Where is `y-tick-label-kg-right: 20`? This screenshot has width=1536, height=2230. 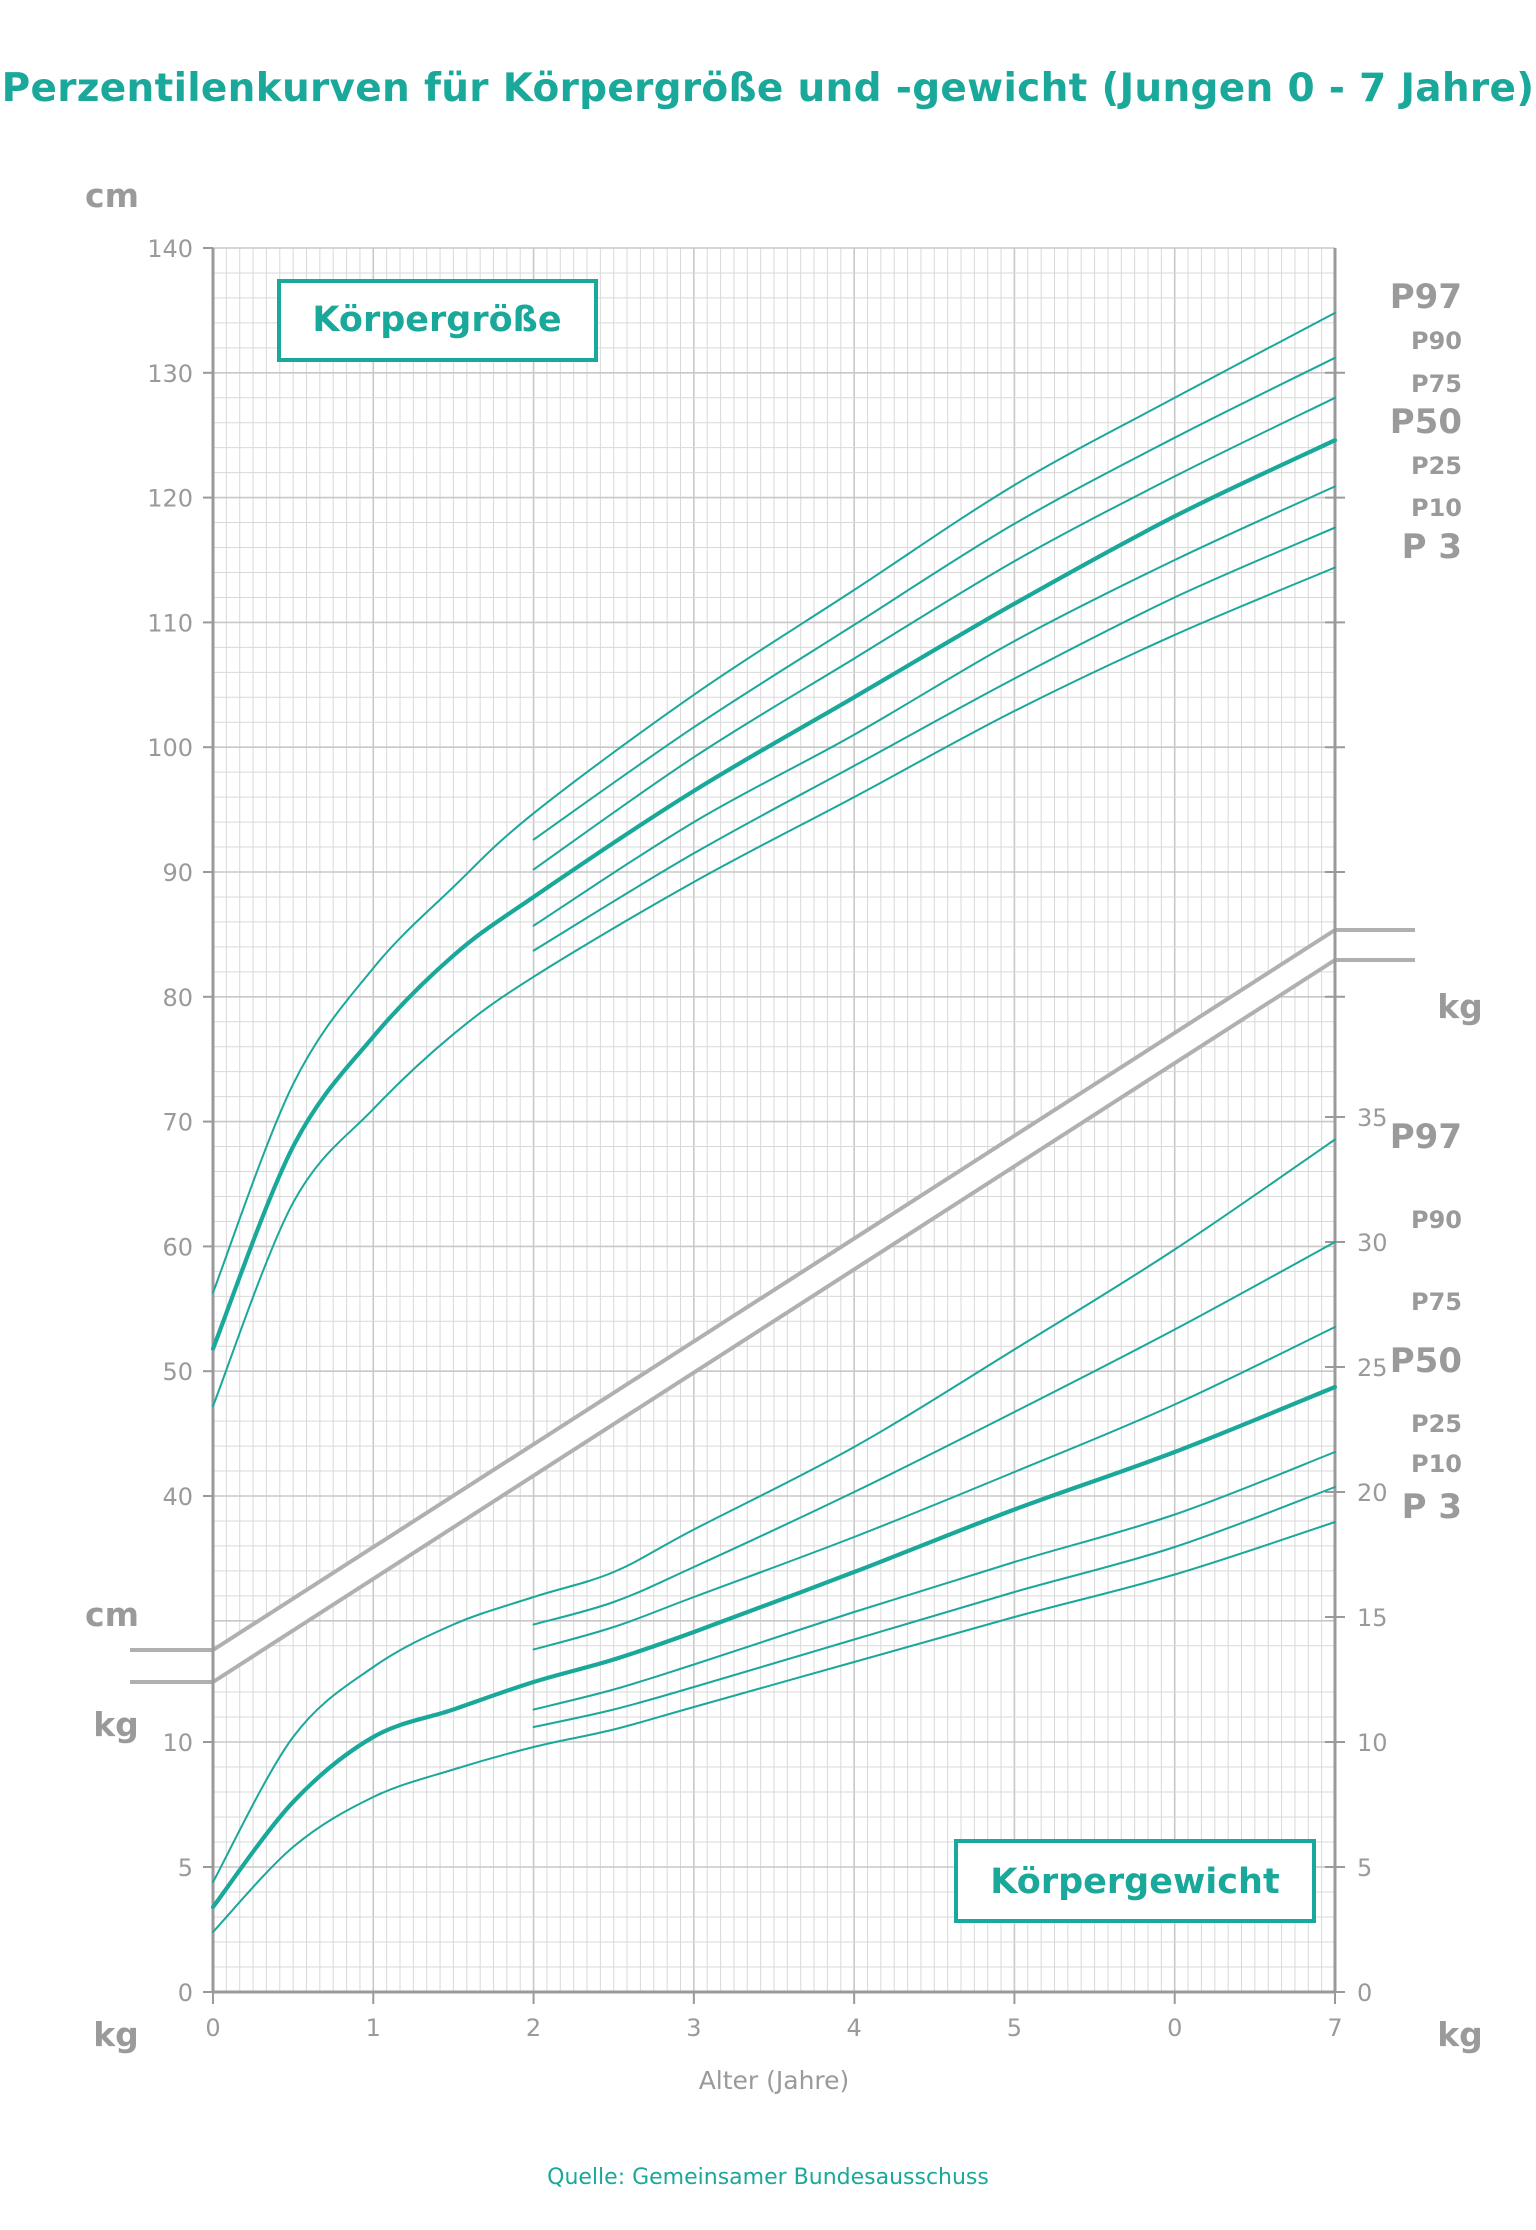
y-tick-label-kg-right: 20 is located at coordinates (1372, 1493).